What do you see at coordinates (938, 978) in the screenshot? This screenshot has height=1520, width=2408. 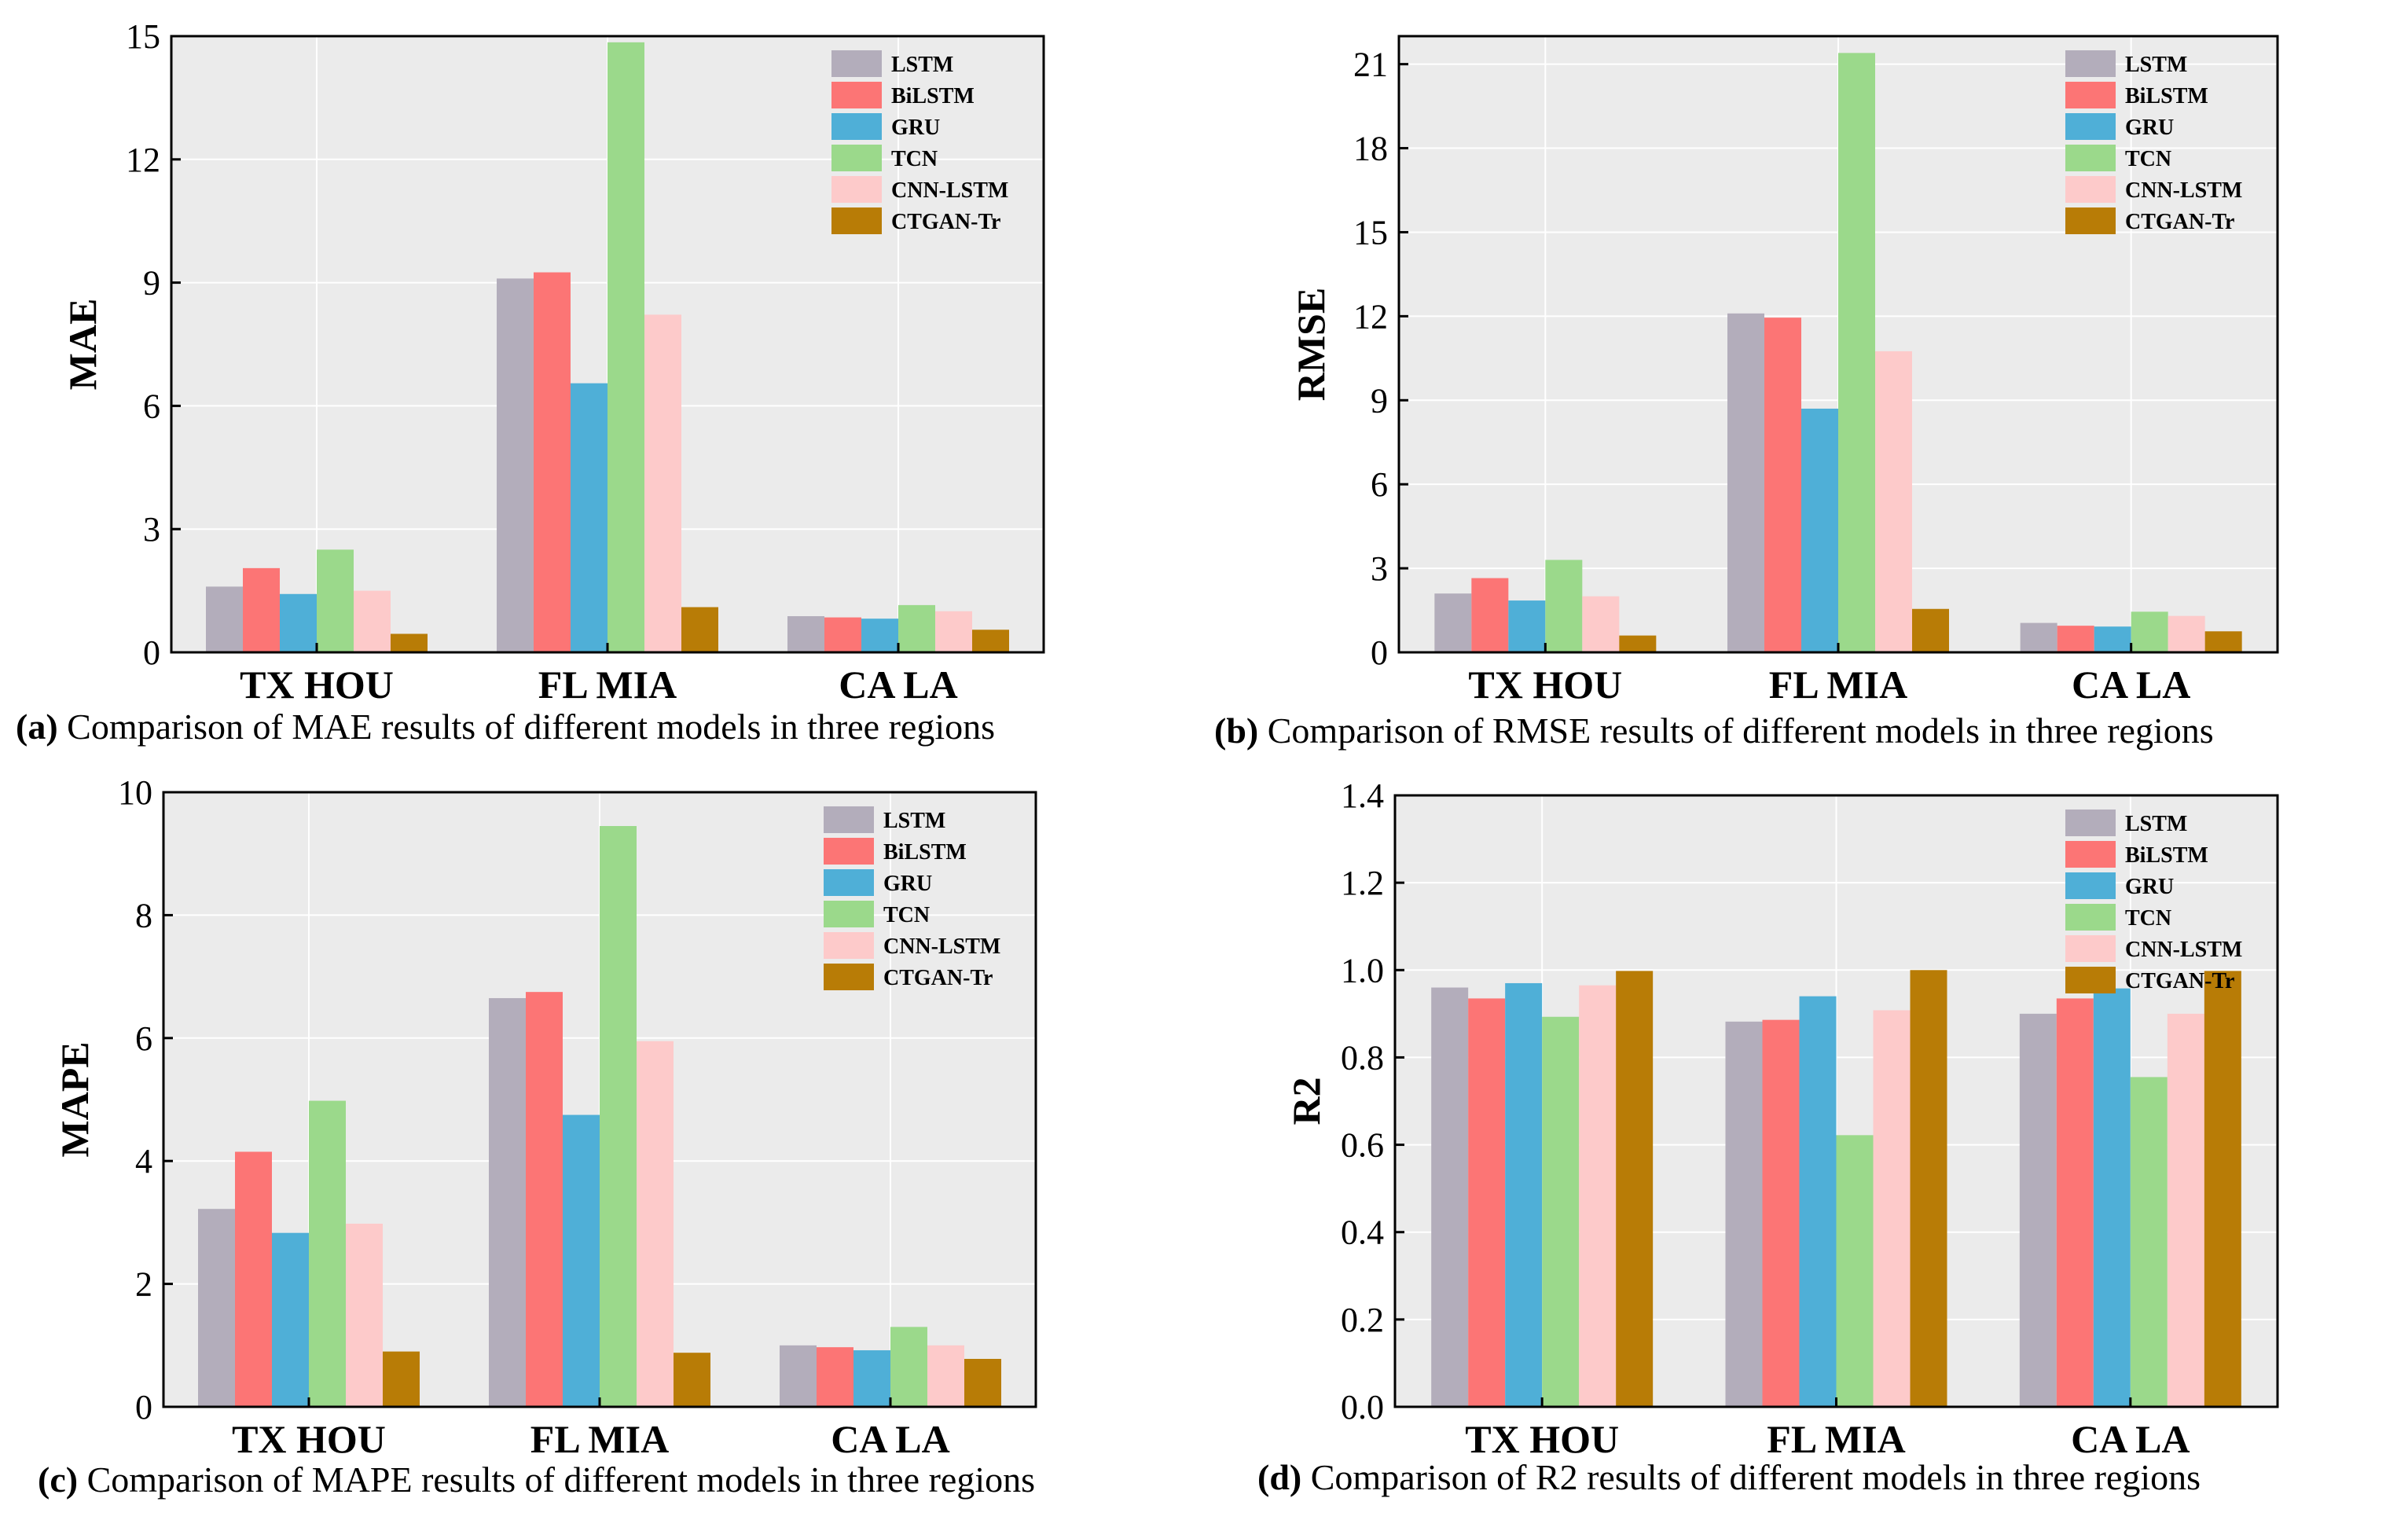 I see `legend-label: CTGAN-Tr` at bounding box center [938, 978].